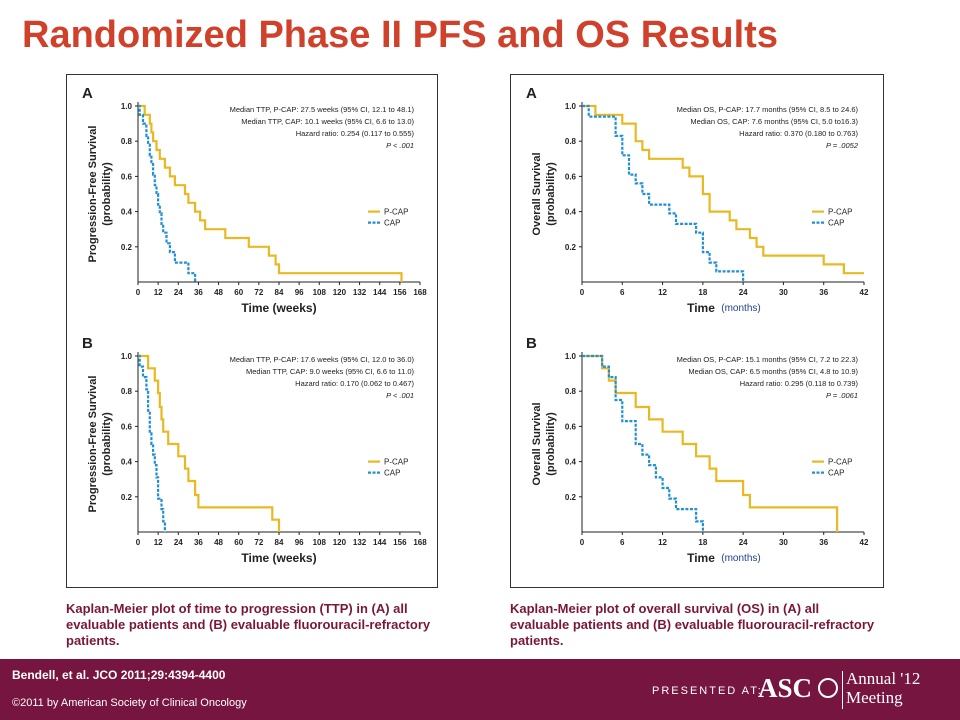  What do you see at coordinates (355, 133) in the screenshot?
I see `stat-annotation: Hazard ratio: 0.254 (0.117 to 0.555)` at bounding box center [355, 133].